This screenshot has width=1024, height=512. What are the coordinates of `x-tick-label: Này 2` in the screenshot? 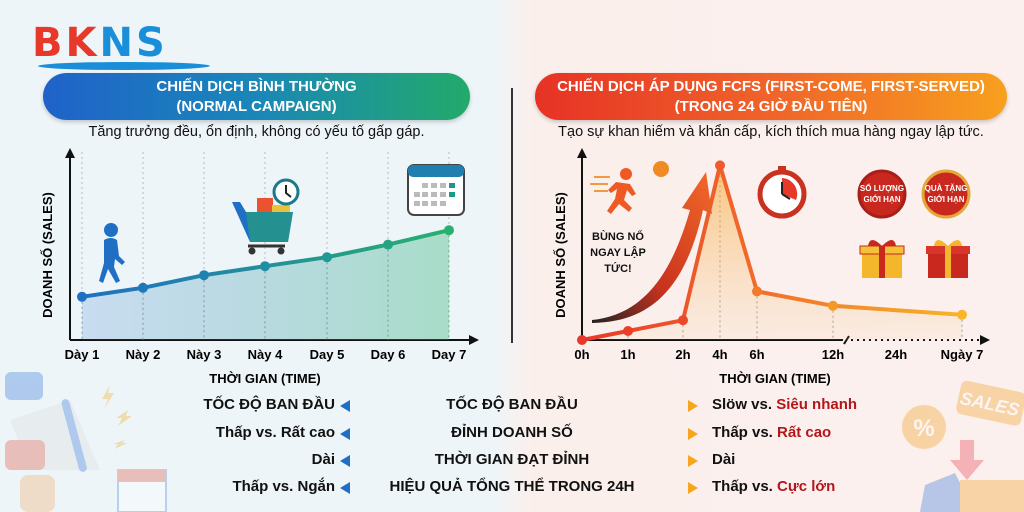 It's located at (143, 354).